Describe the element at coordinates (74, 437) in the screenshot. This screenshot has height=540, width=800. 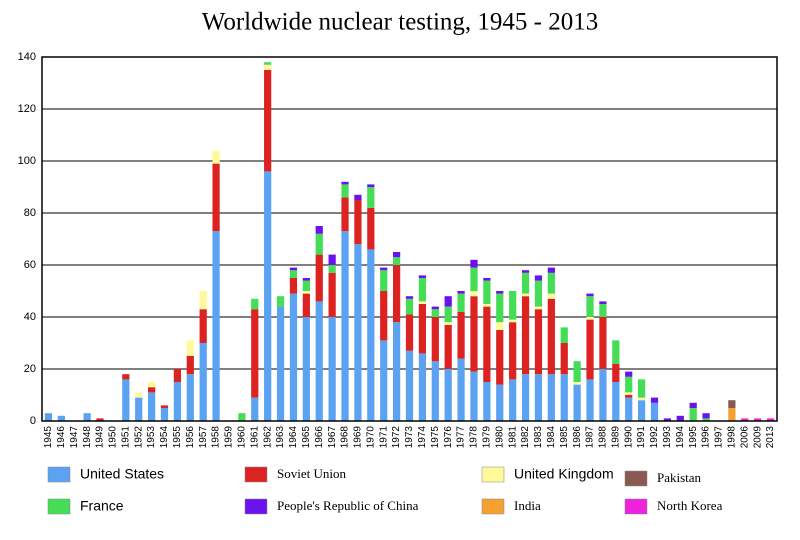
I see `x-tick-label: 1947` at that location.